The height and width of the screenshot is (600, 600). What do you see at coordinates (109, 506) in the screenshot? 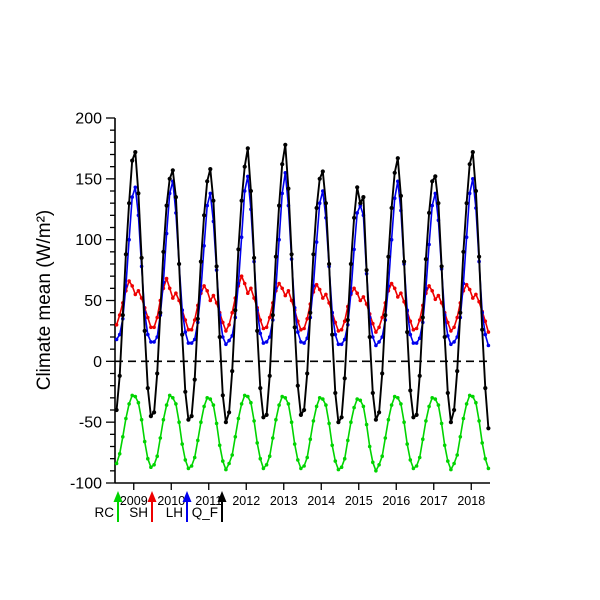
I see `legend-item-RC: RC` at bounding box center [109, 506].